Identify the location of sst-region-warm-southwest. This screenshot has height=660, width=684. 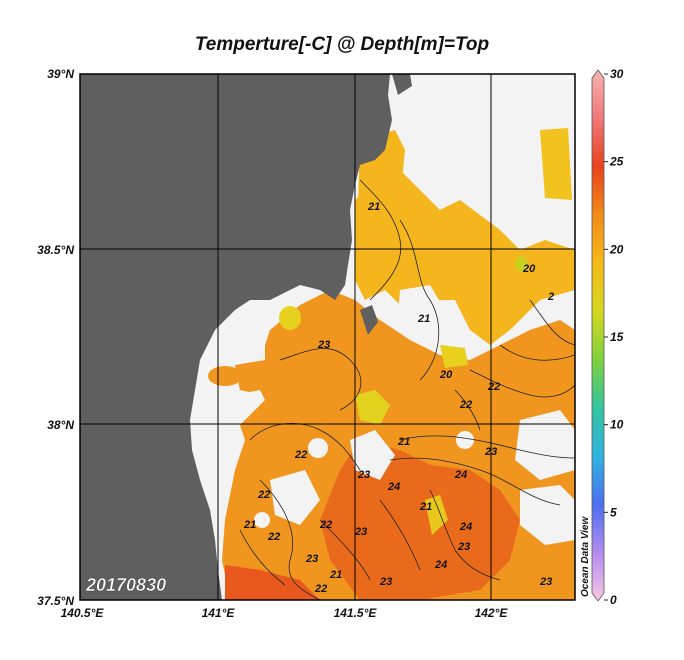
(272, 582).